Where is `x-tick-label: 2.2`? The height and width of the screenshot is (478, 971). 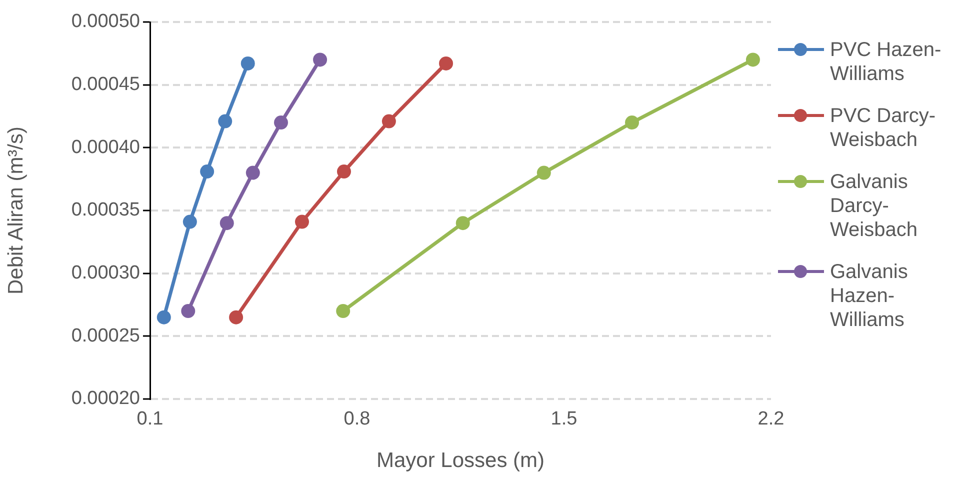 x-tick-label: 2.2 is located at coordinates (771, 419).